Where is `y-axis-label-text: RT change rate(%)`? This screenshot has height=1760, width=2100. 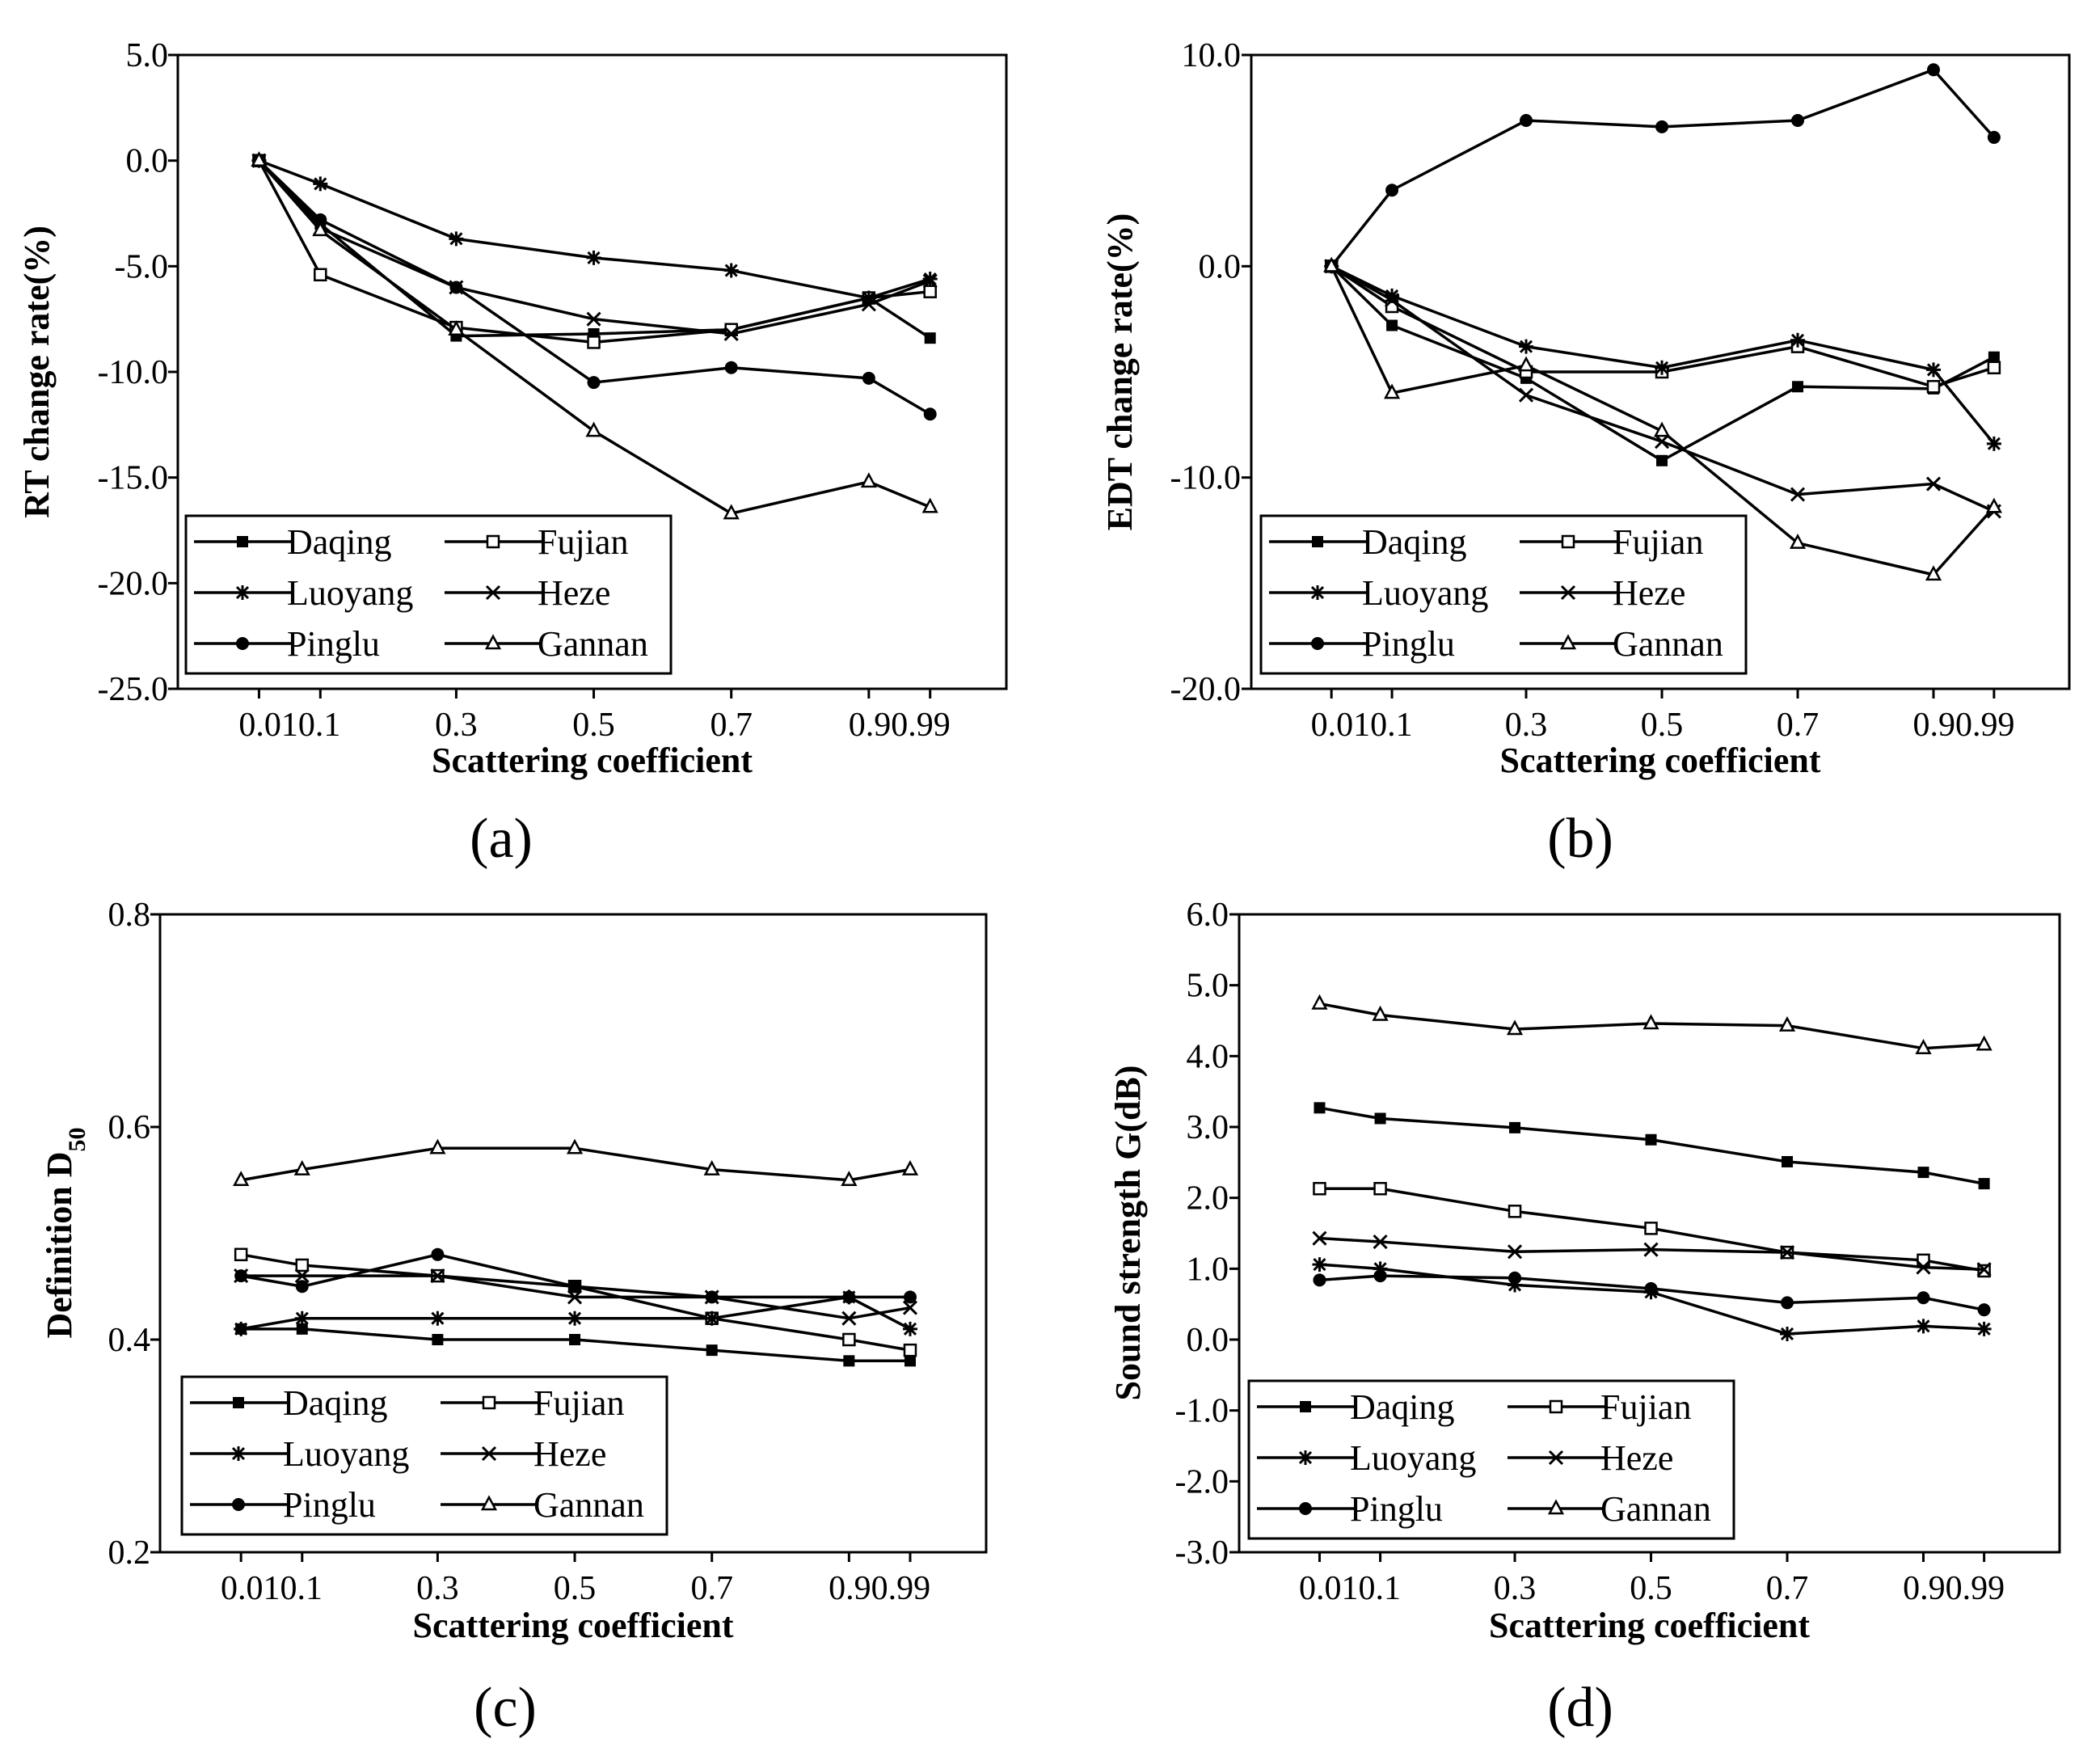
y-axis-label-text: RT change rate(%) is located at coordinates (37, 372).